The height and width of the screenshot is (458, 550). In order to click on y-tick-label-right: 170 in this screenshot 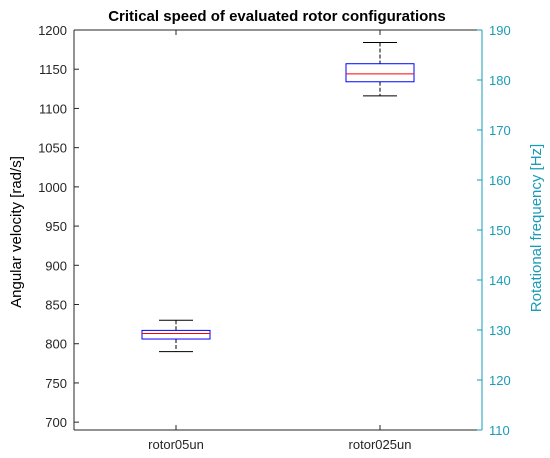, I will do `click(500, 130)`.